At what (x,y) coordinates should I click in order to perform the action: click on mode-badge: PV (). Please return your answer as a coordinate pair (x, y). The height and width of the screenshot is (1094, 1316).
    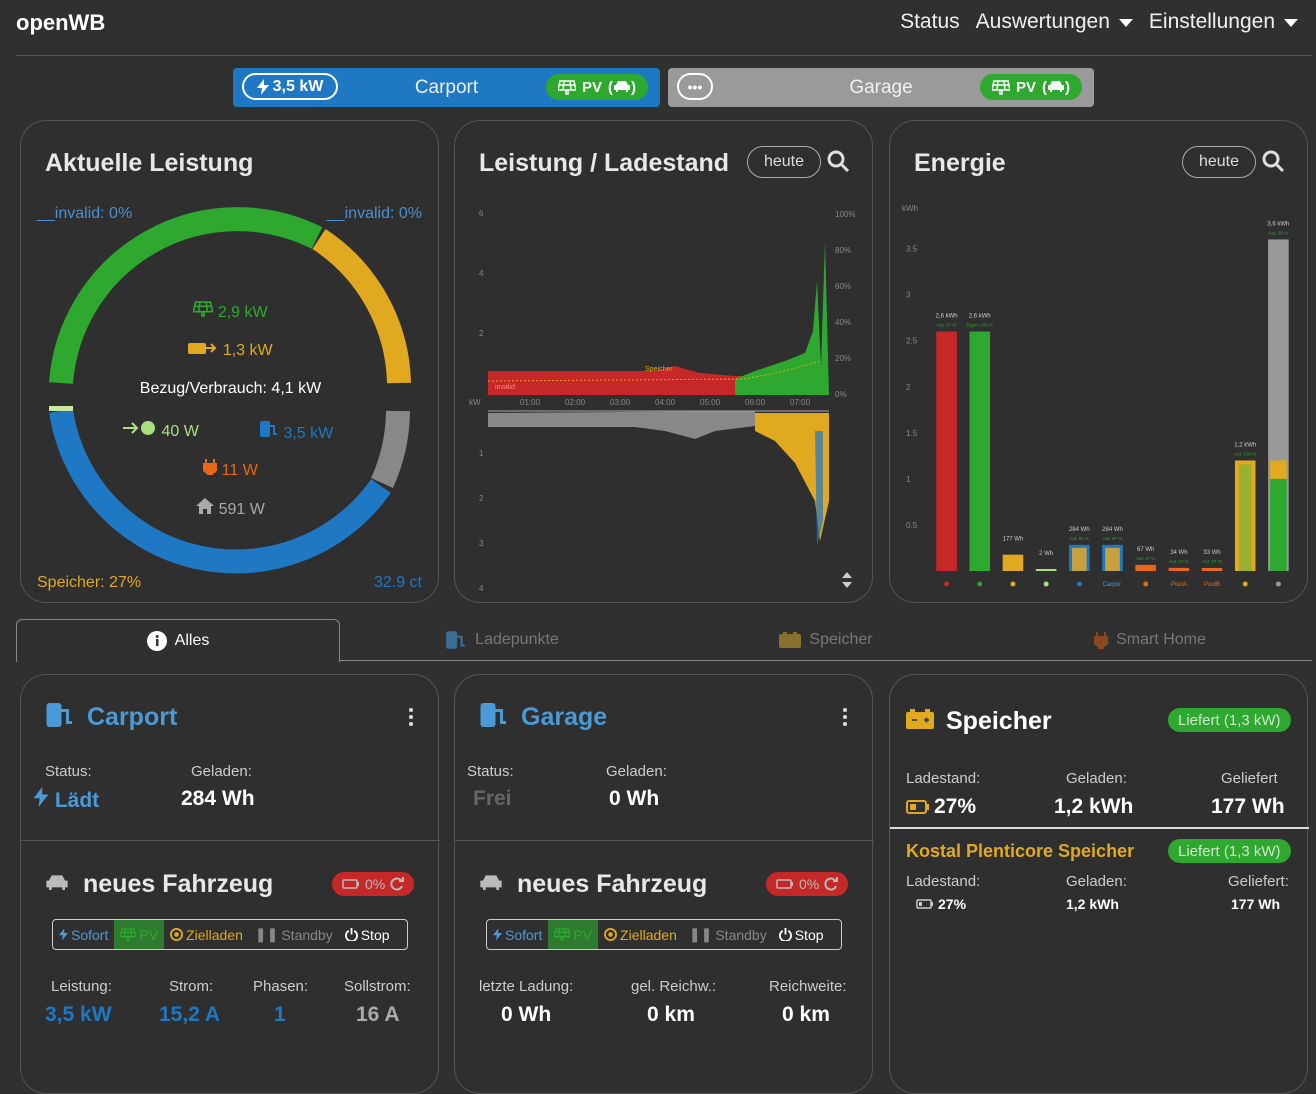
    Looking at the image, I should click on (596, 87).